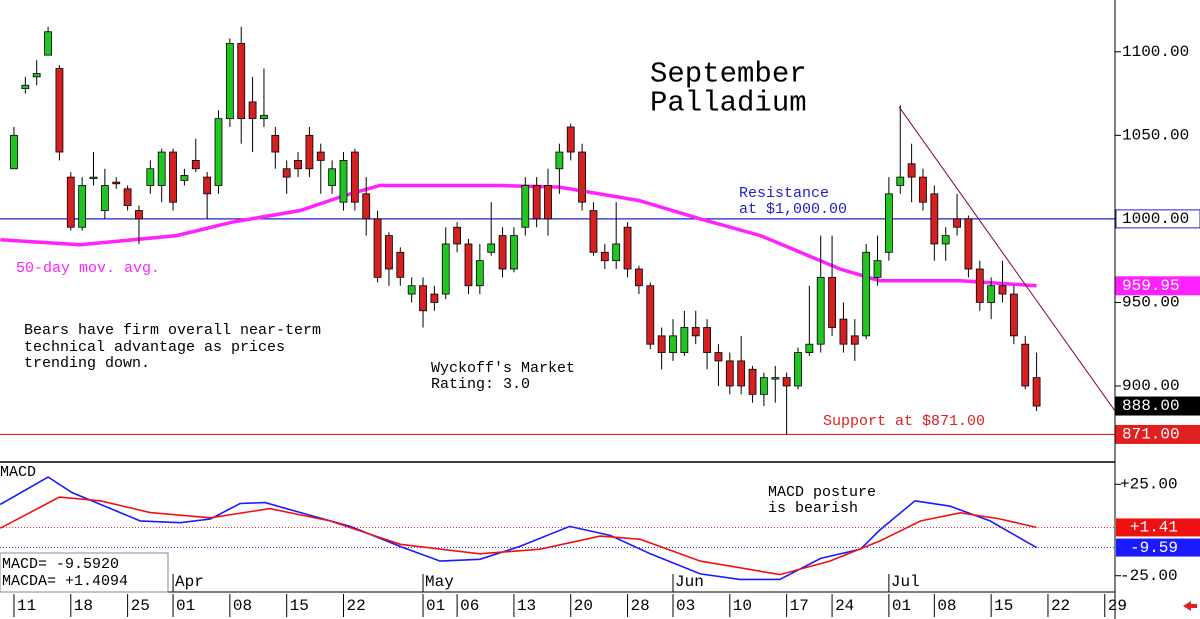  What do you see at coordinates (728, 74) in the screenshot?
I see `title-line: September` at bounding box center [728, 74].